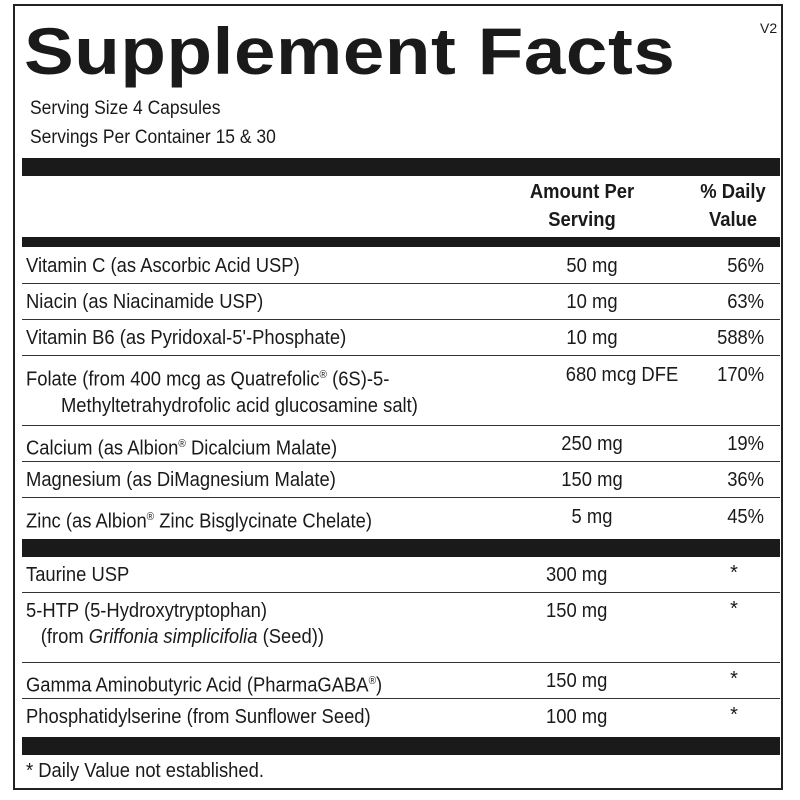 This screenshot has height=800, width=800. Describe the element at coordinates (740, 375) in the screenshot. I see `nutrient-dv: 170%` at that location.